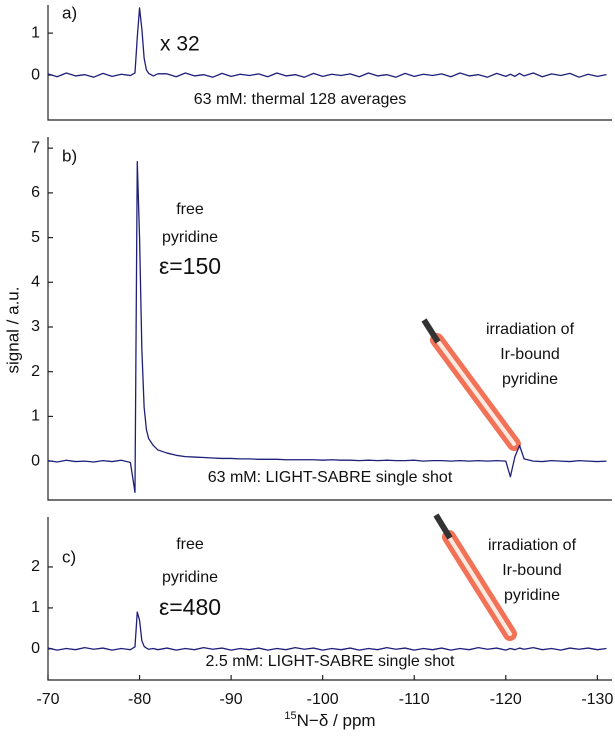 The height and width of the screenshot is (748, 615). I want to click on x-tick-label: -110, so click(414, 699).